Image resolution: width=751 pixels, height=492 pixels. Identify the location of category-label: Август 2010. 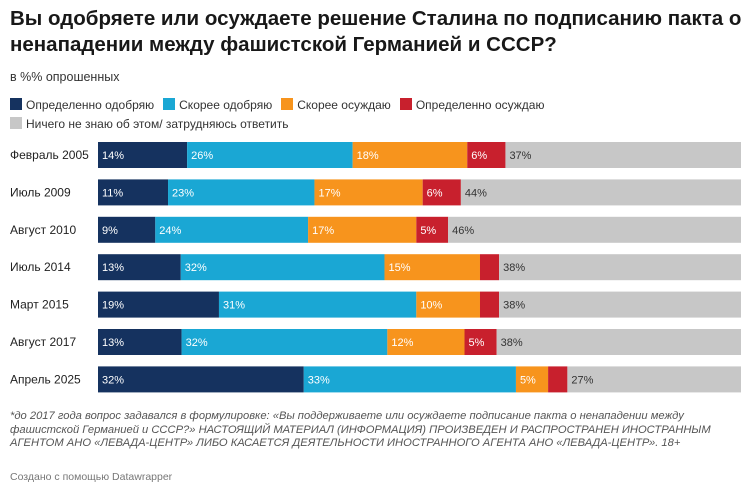
(43, 230).